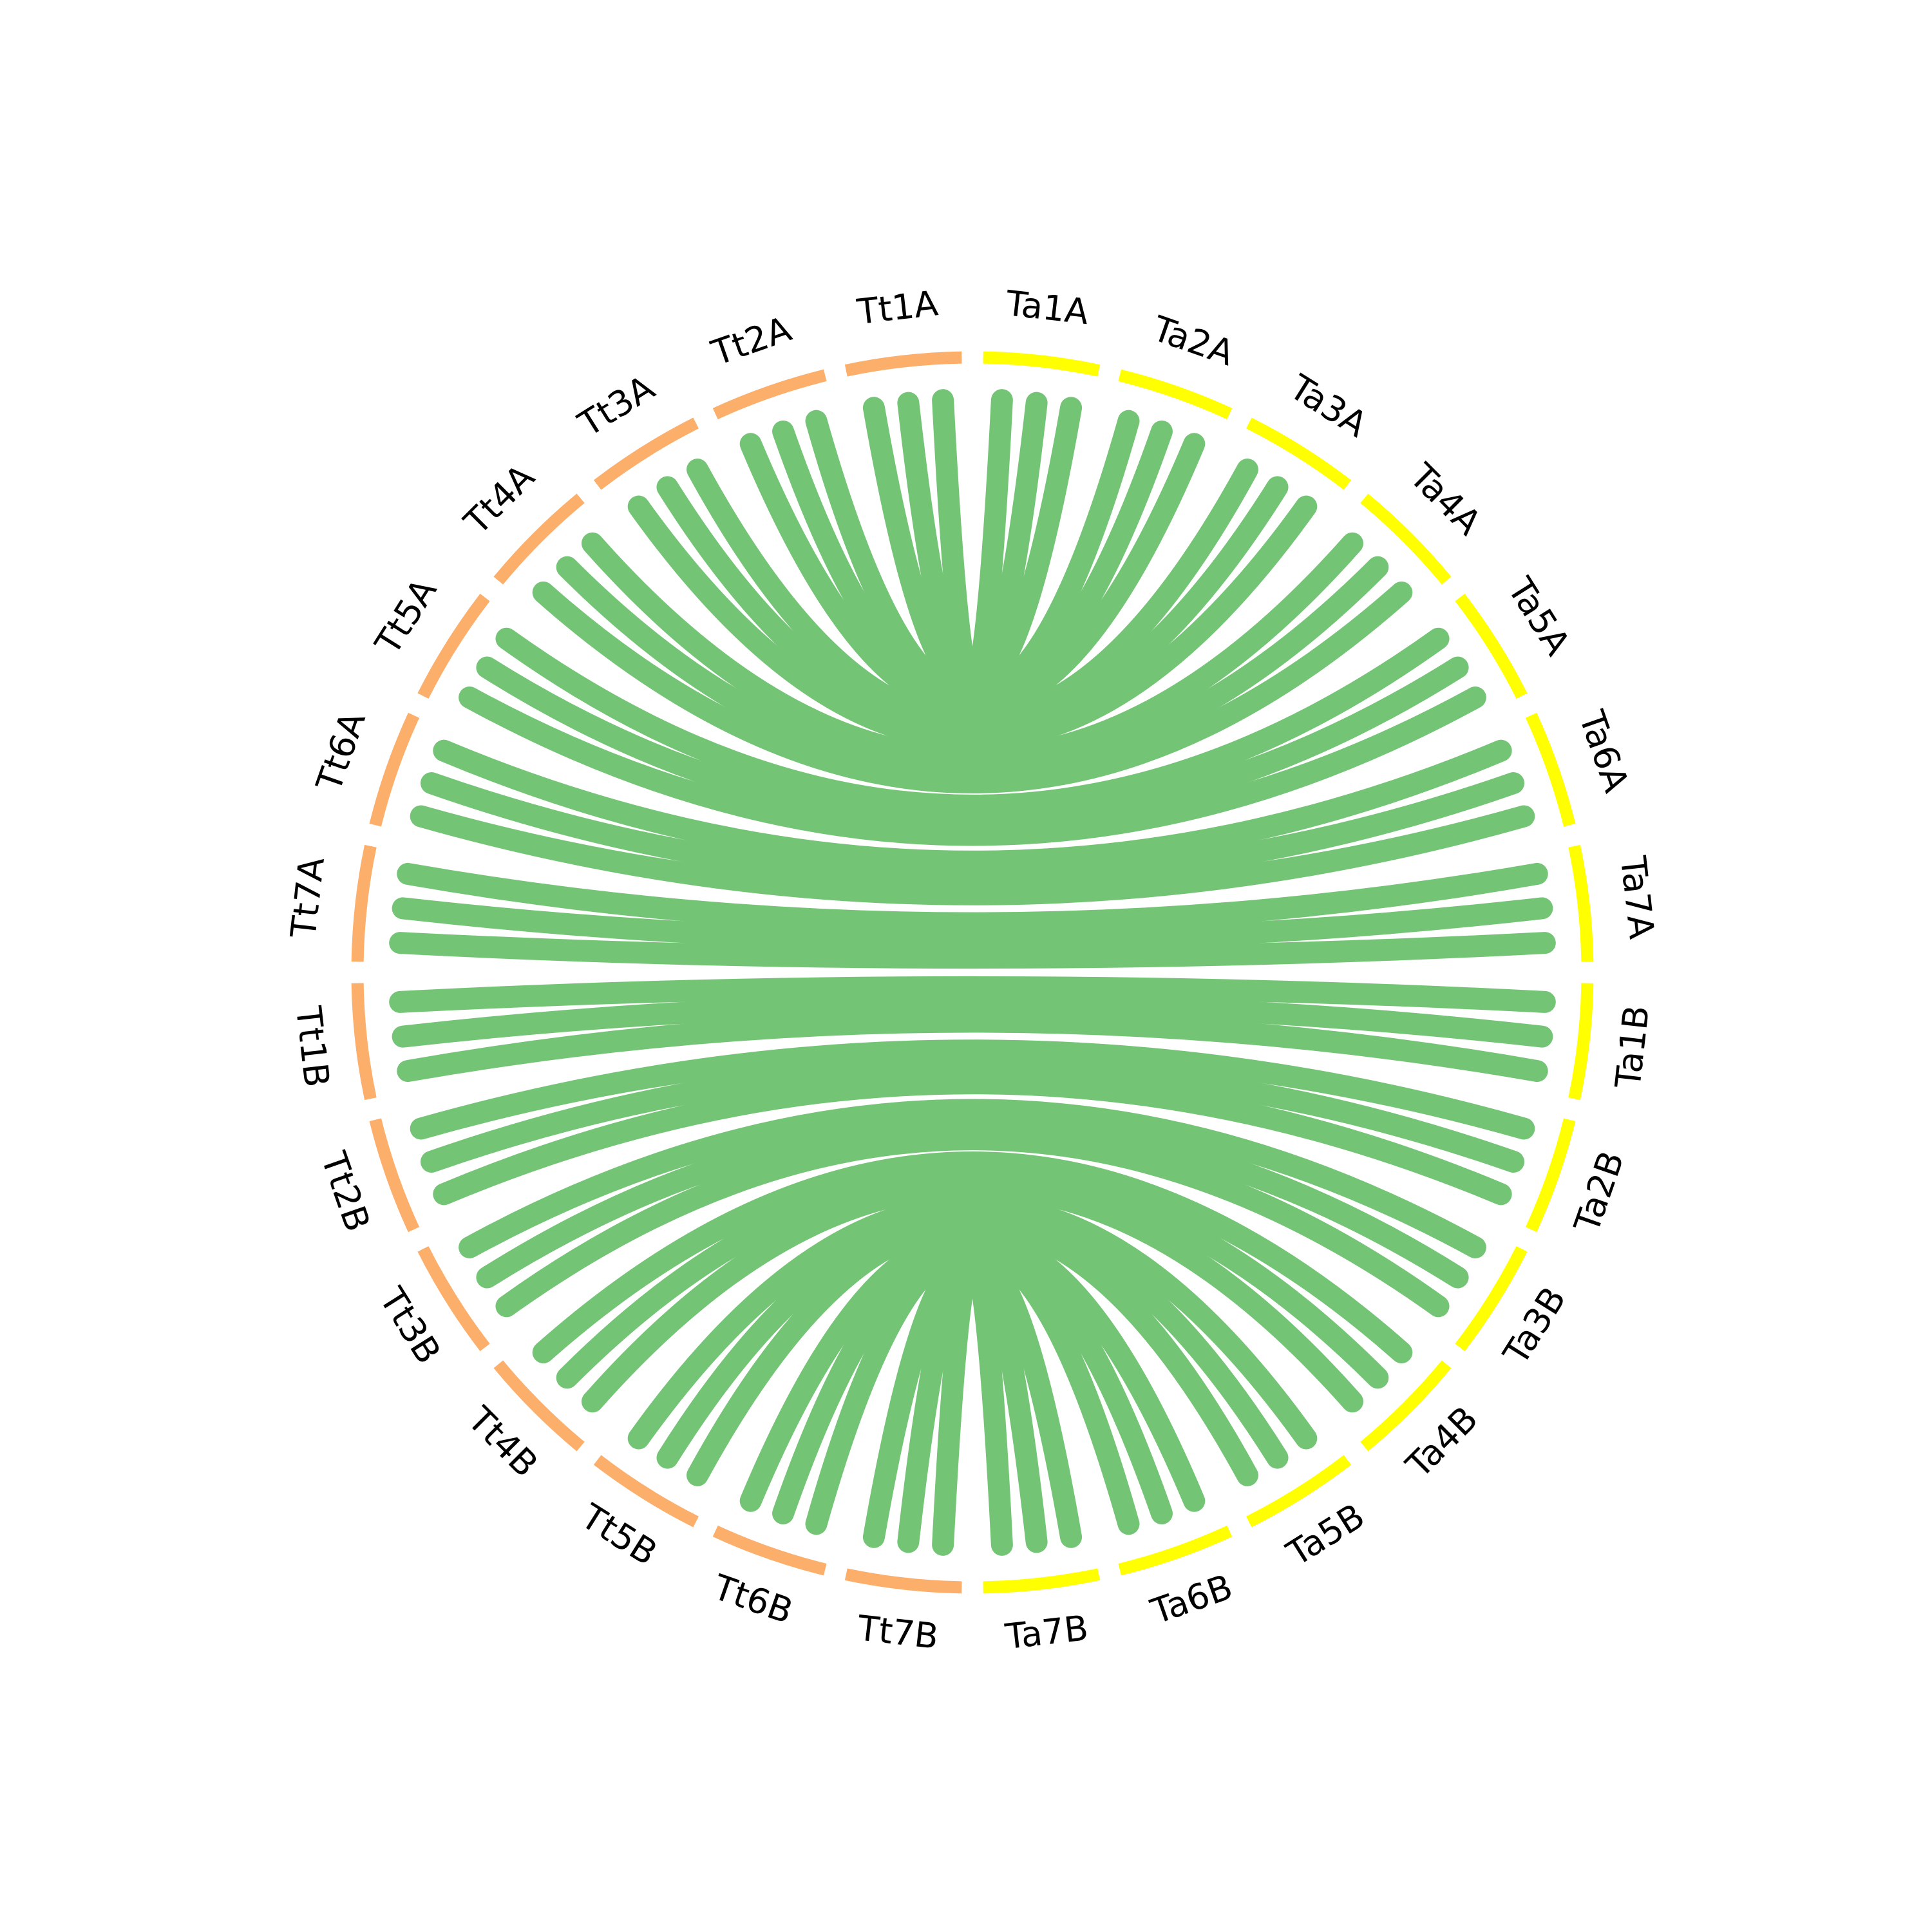 This screenshot has width=1932, height=1932. I want to click on segment-label: Tt1A, so click(898, 307).